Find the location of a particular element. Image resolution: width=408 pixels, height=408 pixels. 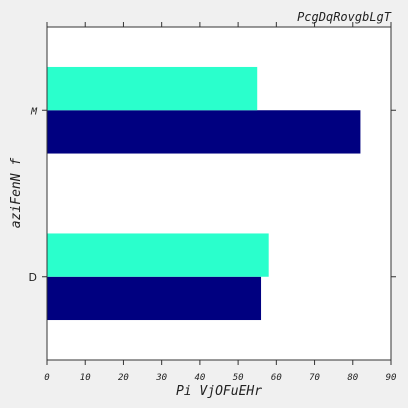

y-tick-label-D: D is located at coordinates (33, 277).